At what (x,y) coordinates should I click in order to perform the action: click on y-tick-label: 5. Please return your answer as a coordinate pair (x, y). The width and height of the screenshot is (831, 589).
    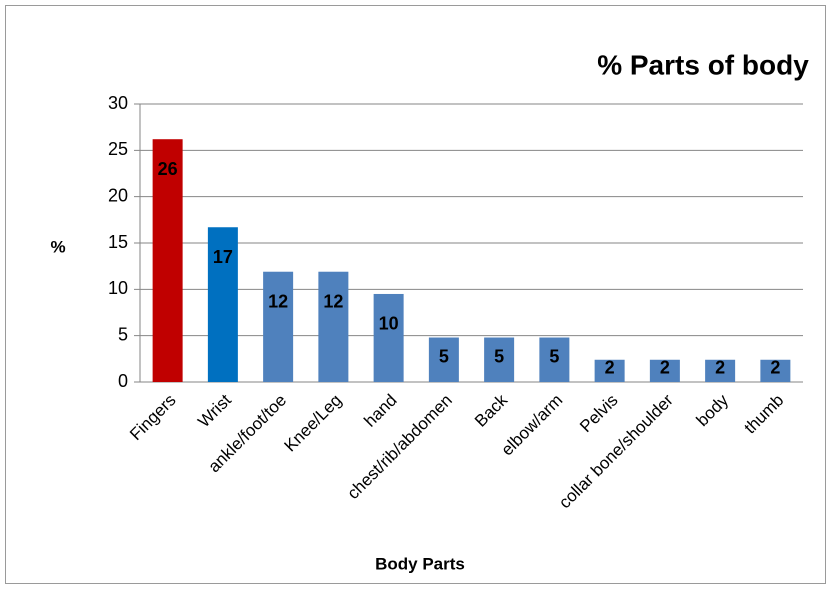
    Looking at the image, I should click on (123, 334).